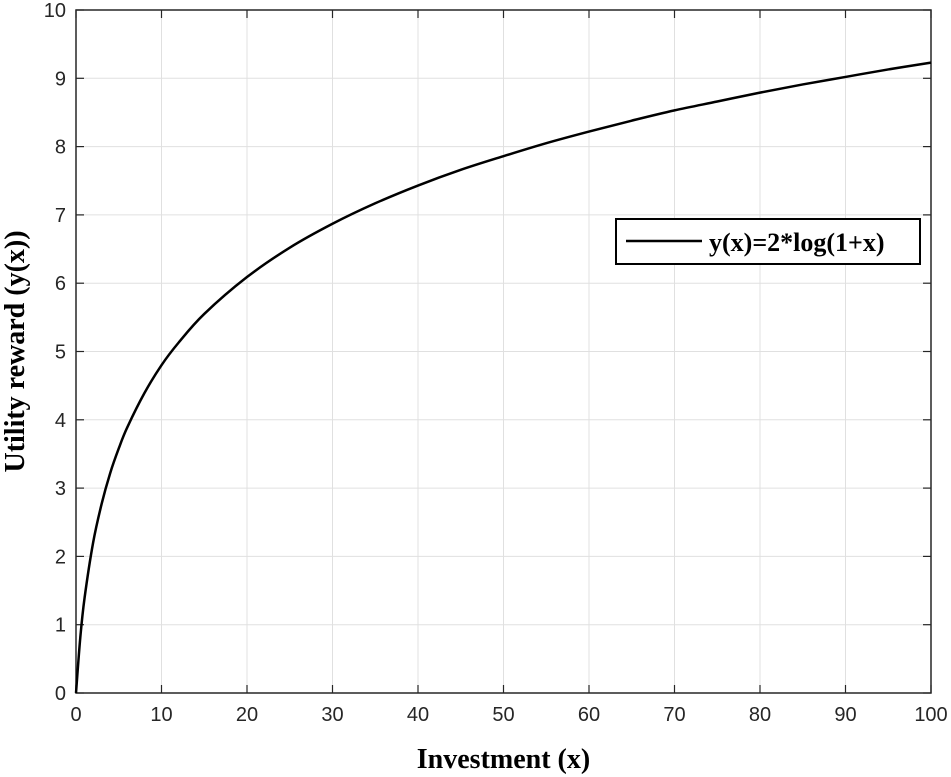 The width and height of the screenshot is (951, 777). I want to click on x-tick-label: 70, so click(674, 715).